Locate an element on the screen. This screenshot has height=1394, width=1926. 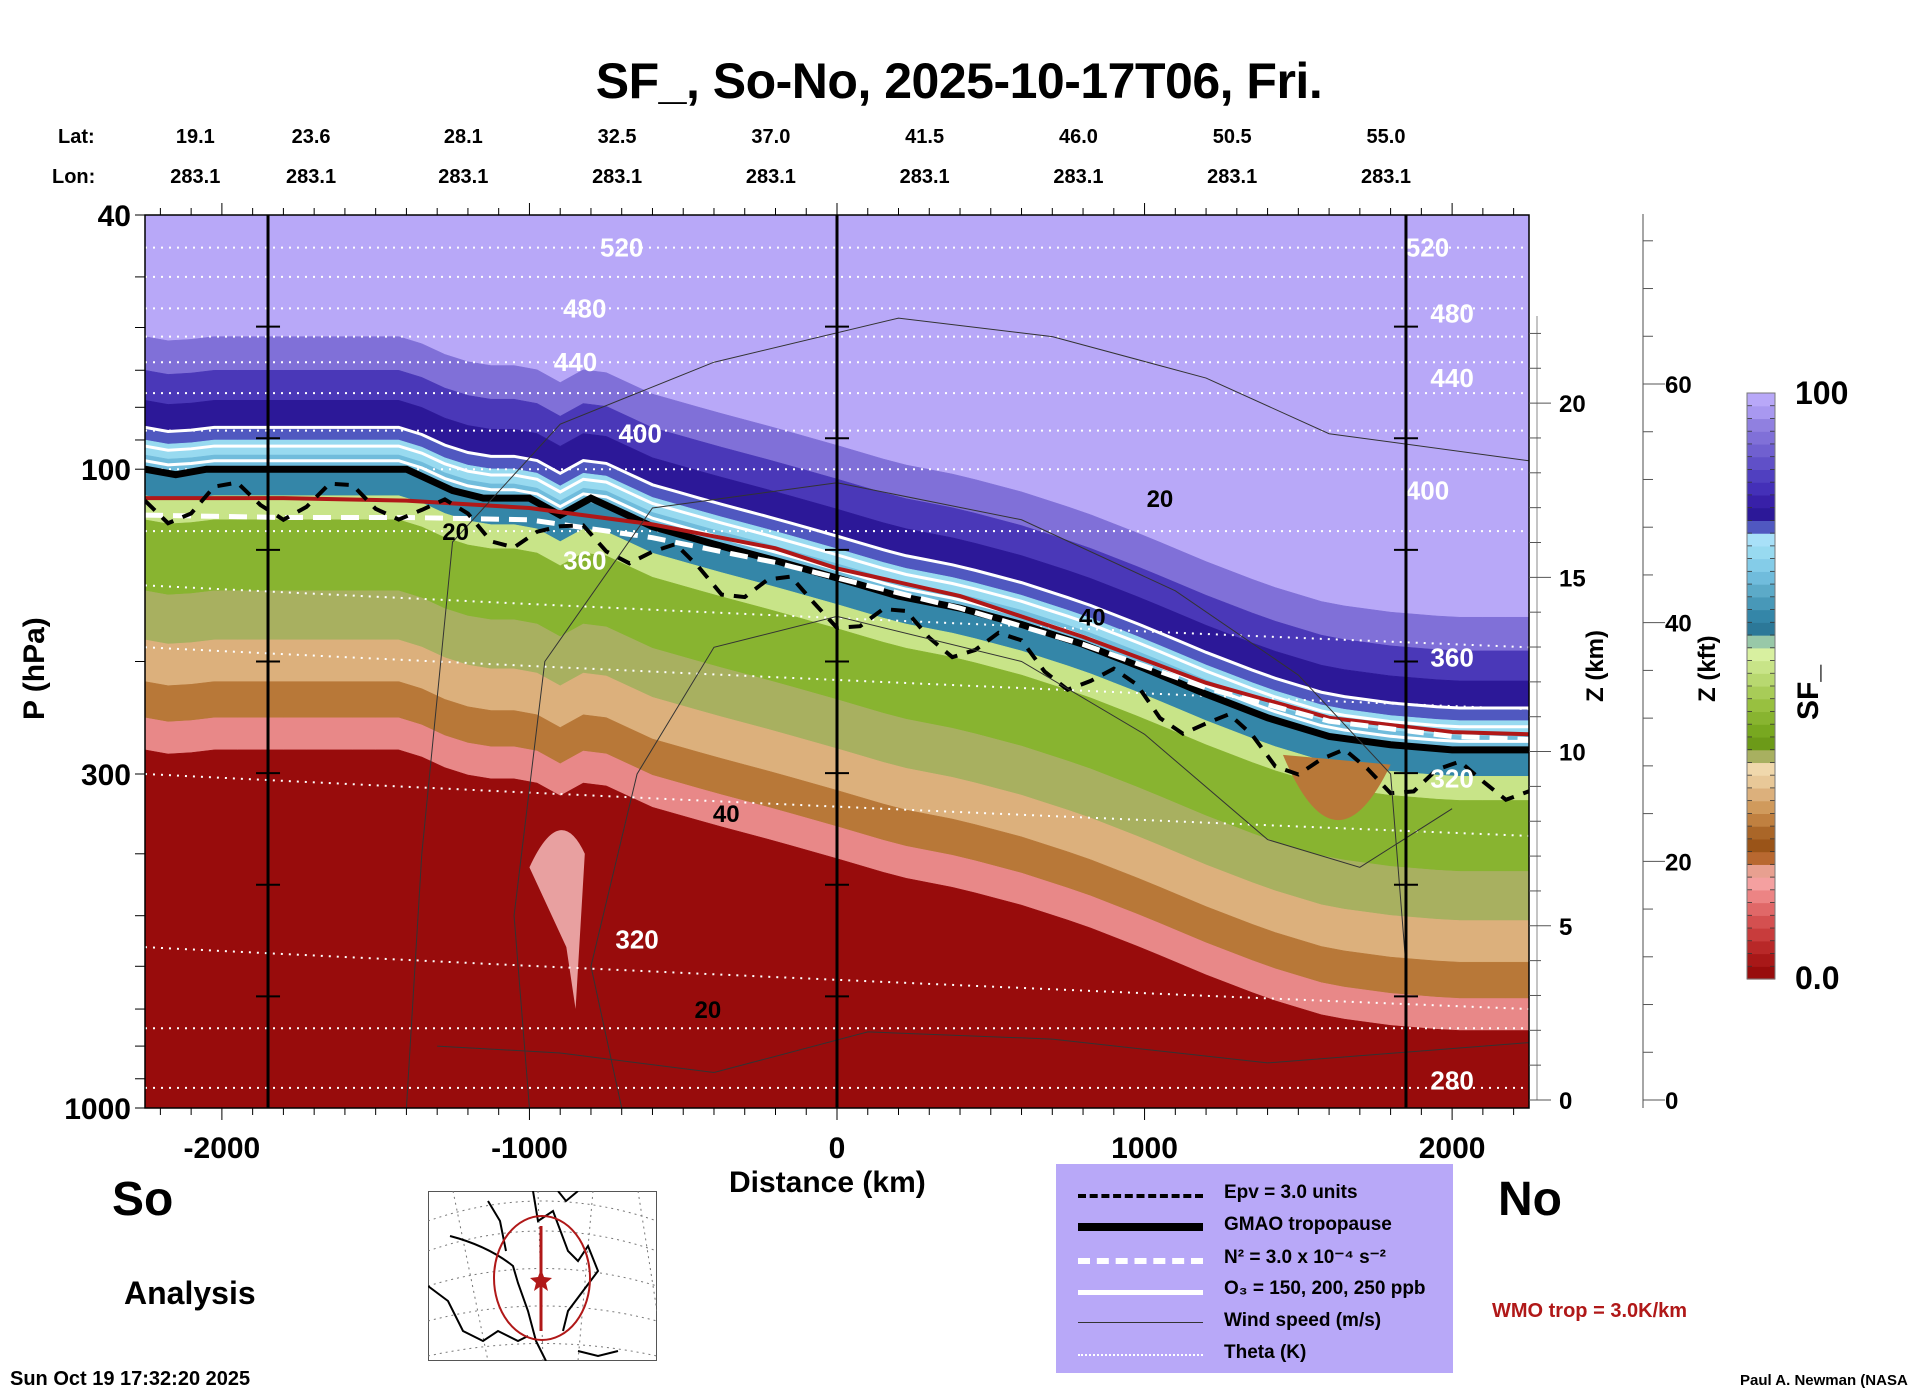
north-label: No is located at coordinates (1530, 1199).